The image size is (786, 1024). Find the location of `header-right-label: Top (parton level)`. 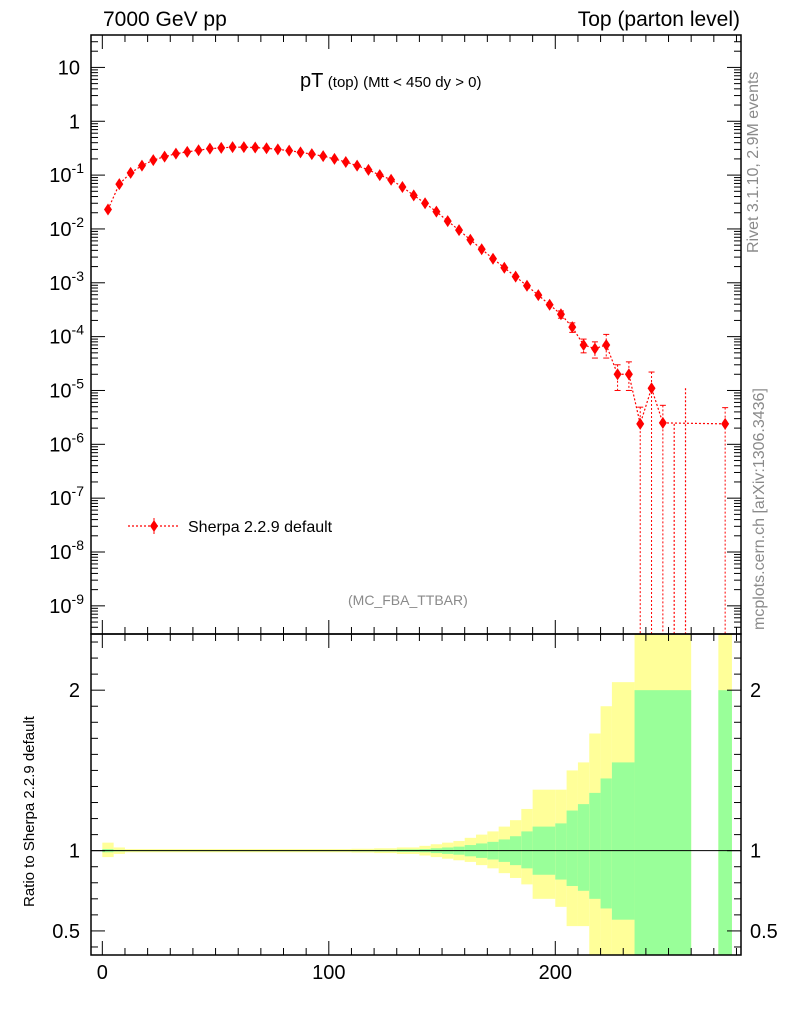

header-right-label: Top (parton level) is located at coordinates (658, 19).